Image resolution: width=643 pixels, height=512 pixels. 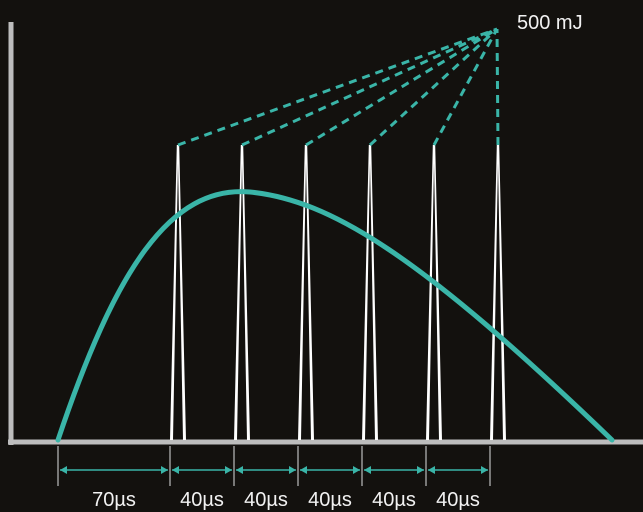 I want to click on energy-label: 500 mJ, so click(x=550, y=23).